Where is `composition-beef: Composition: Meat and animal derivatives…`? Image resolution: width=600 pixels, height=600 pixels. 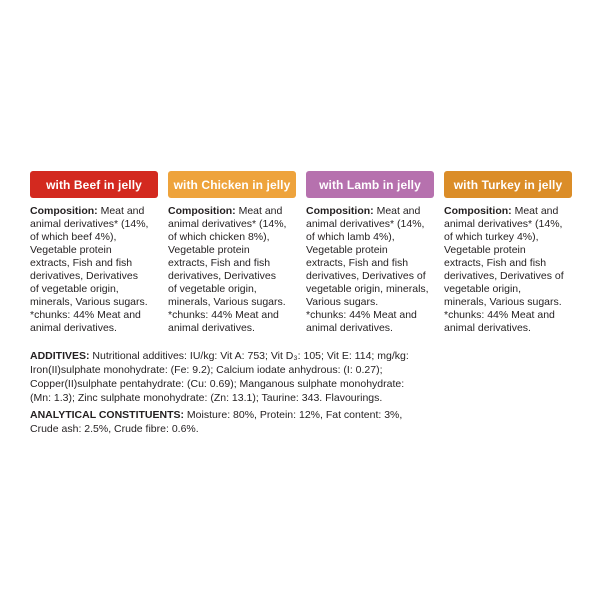 composition-beef: Composition: Meat and animal derivatives… is located at coordinates (97, 270).